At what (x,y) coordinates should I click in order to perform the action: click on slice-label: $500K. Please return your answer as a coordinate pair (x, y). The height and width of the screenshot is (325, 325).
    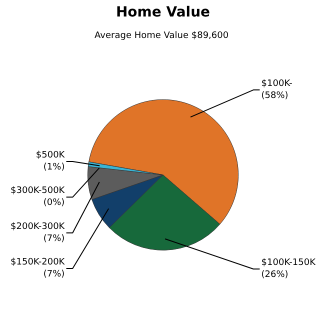
    Looking at the image, I should click on (51, 155).